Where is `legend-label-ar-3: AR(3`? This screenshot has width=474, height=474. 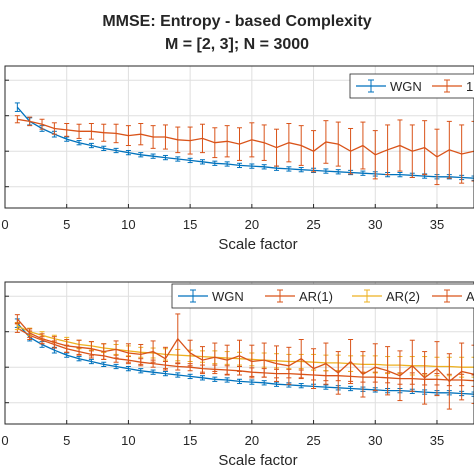
legend-label-ar-3: AR(3 is located at coordinates (470, 296).